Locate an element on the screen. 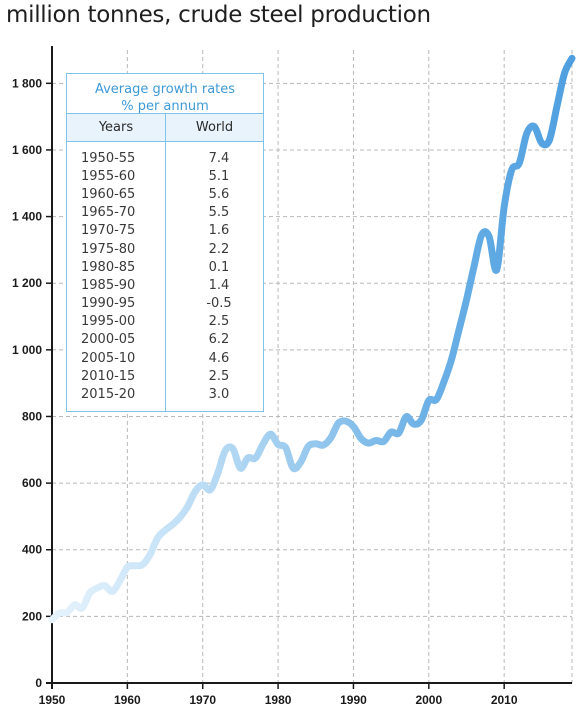  table-title-line2: % per annum is located at coordinates (165, 106).